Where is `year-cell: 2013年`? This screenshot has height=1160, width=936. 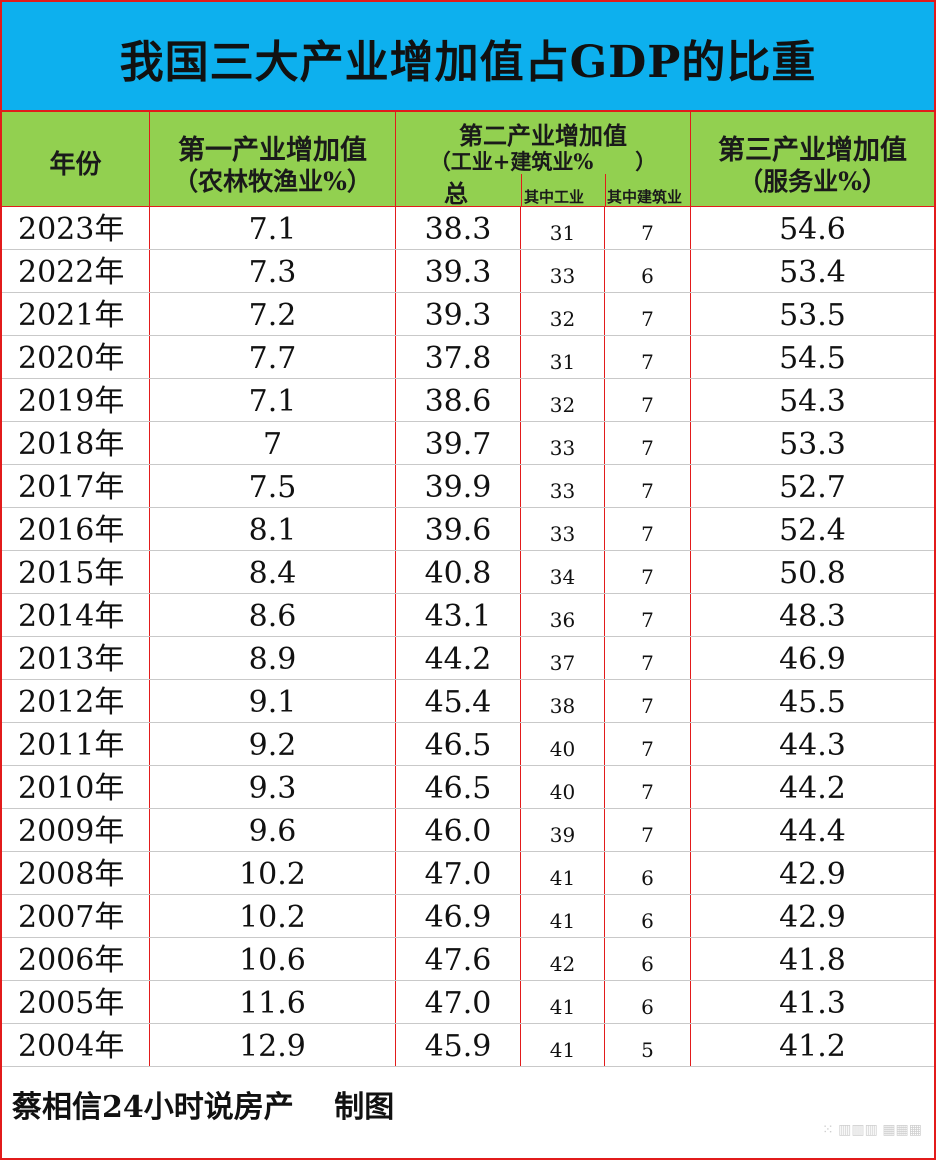
year-cell: 2013年 is located at coordinates (76, 658).